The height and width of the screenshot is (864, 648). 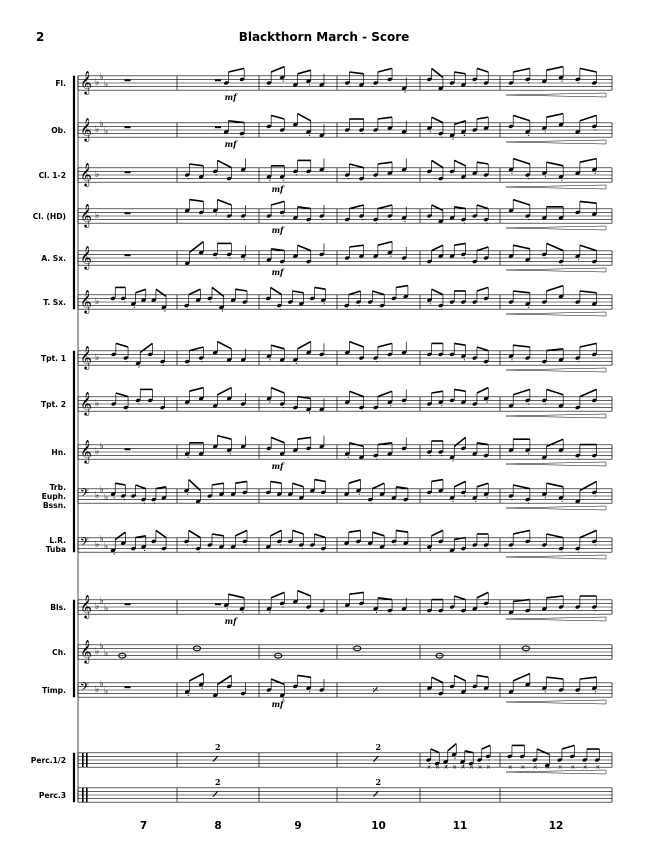 What do you see at coordinates (33, 690) in the screenshot?
I see `instrument-label: Timp.` at bounding box center [33, 690].